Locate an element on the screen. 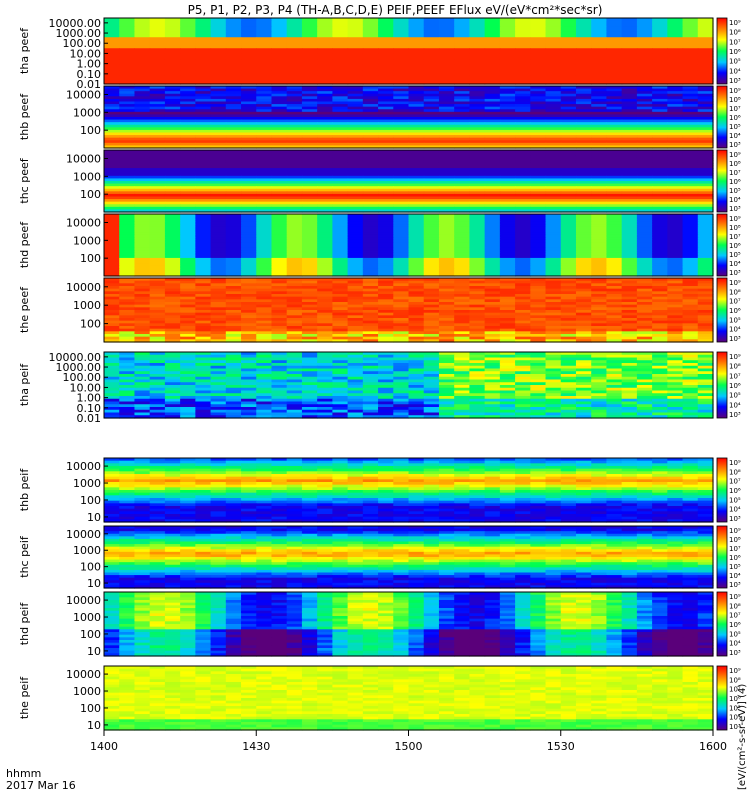 This screenshot has height=800, width=750. colorbar-tick-label: 10⁵ is located at coordinates (735, 320).